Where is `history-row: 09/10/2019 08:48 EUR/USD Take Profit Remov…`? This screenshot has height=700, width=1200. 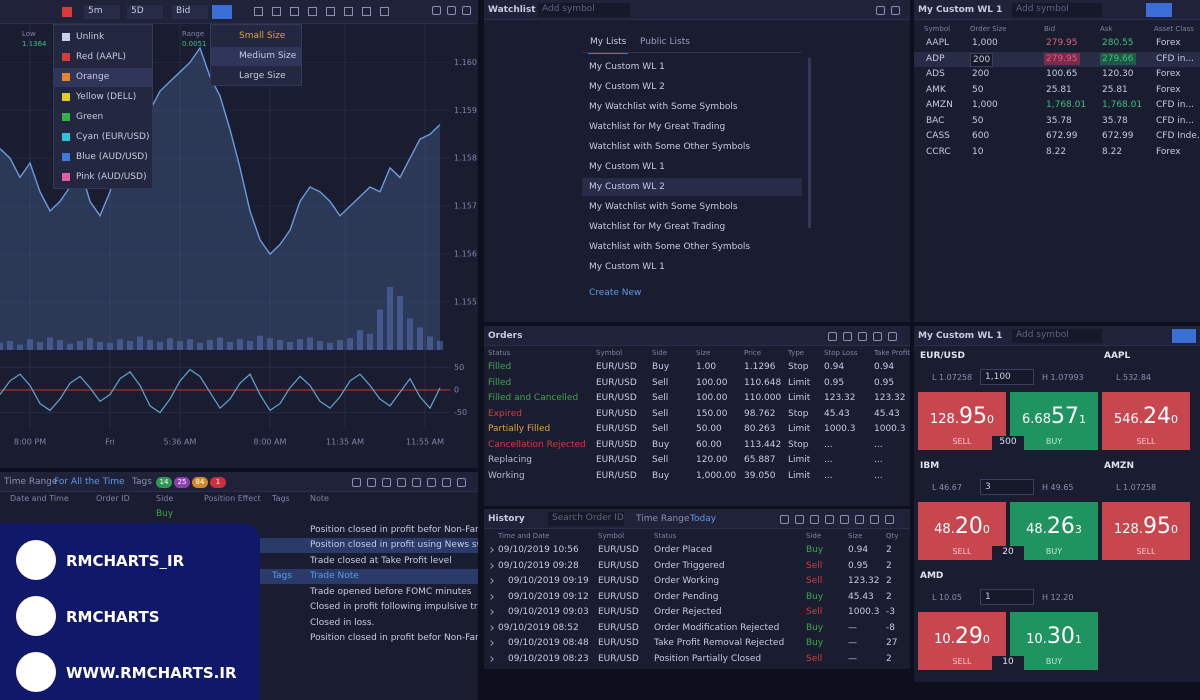
history-row: 09/10/2019 08:48 EUR/USD Take Profit Remov… is located at coordinates (697, 643).